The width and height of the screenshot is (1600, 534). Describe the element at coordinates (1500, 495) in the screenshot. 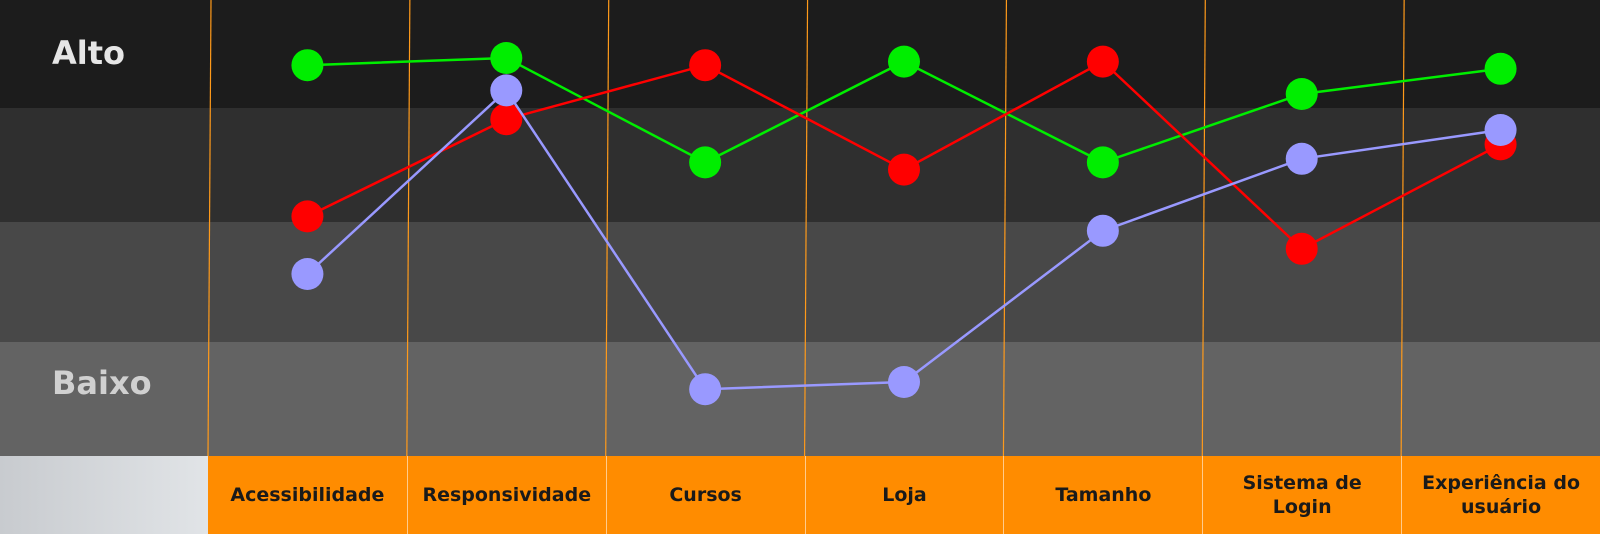

I see `category-label-6: Experiência do usuário` at that location.